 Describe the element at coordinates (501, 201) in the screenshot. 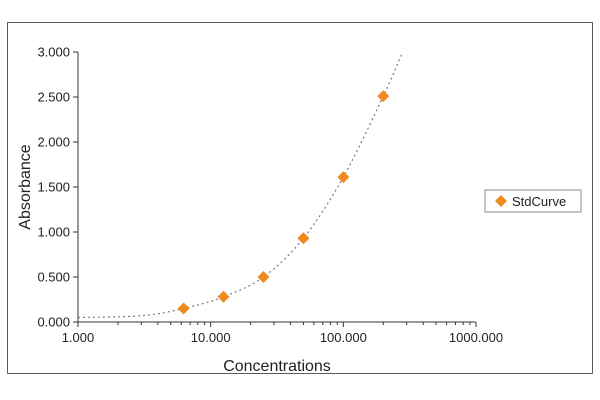

I see `legend-marker-diamond` at that location.